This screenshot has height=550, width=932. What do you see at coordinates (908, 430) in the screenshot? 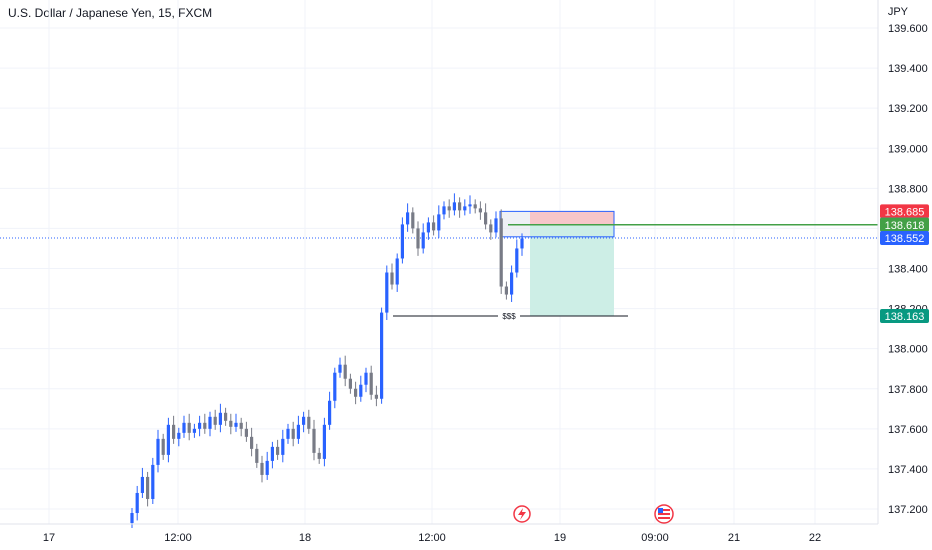
I see `y-tick-label: 137.600` at bounding box center [908, 430].